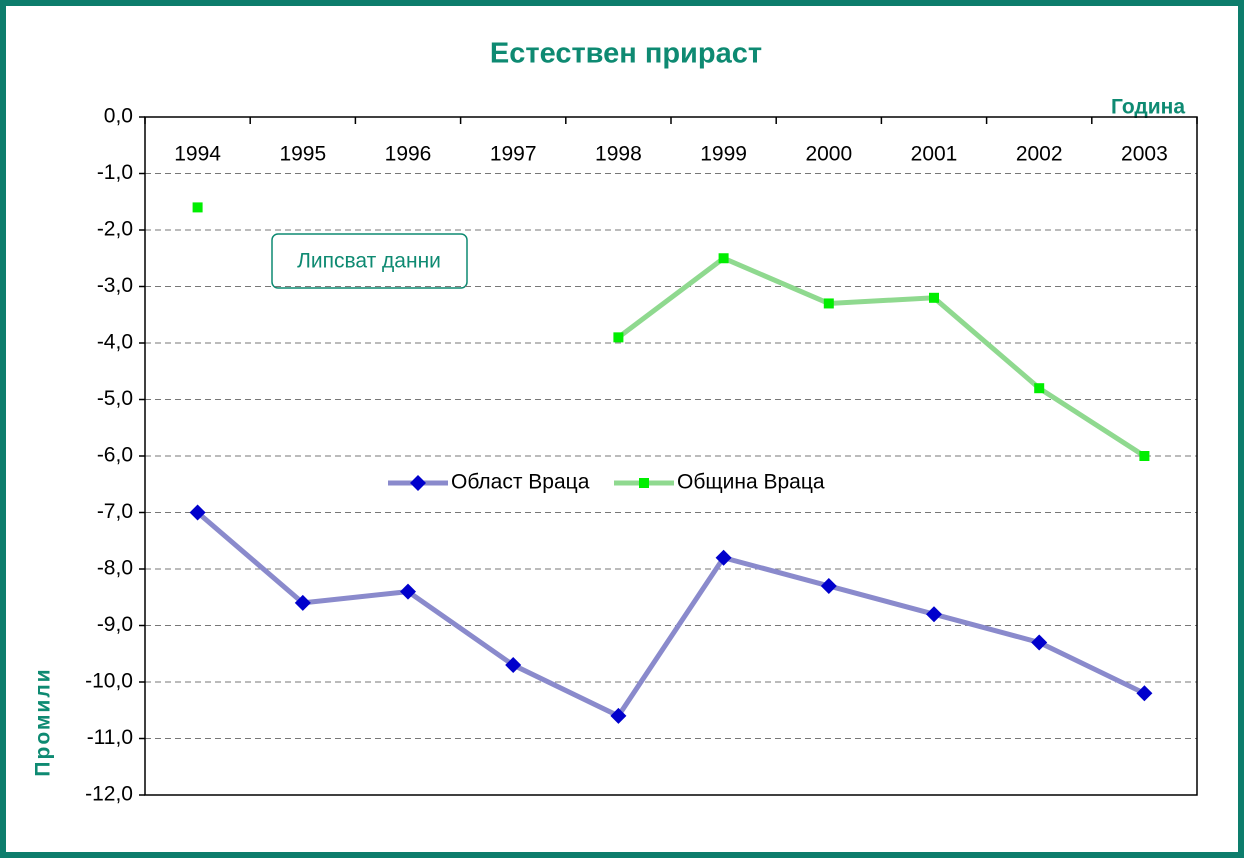 This screenshot has height=858, width=1244. What do you see at coordinates (115, 455) in the screenshot?
I see `y-tick-label: -6,0` at bounding box center [115, 455].